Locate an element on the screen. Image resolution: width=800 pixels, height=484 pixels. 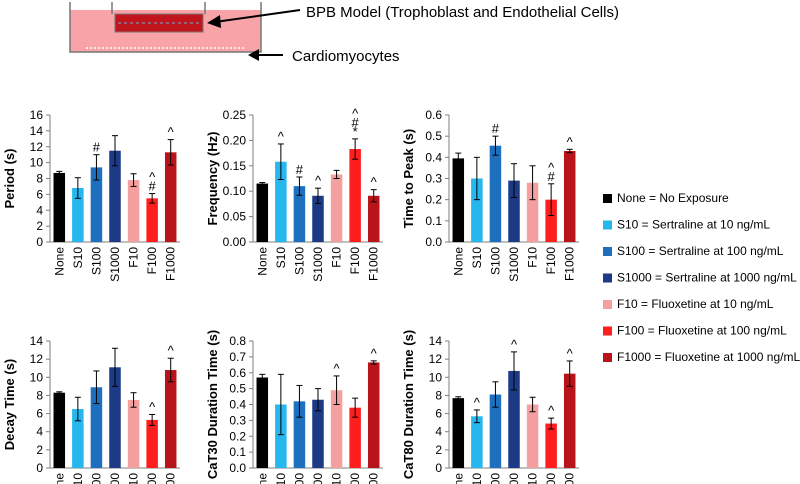
y-axis-label: CaT80 Duration Time (s) is located at coordinates (408, 404).